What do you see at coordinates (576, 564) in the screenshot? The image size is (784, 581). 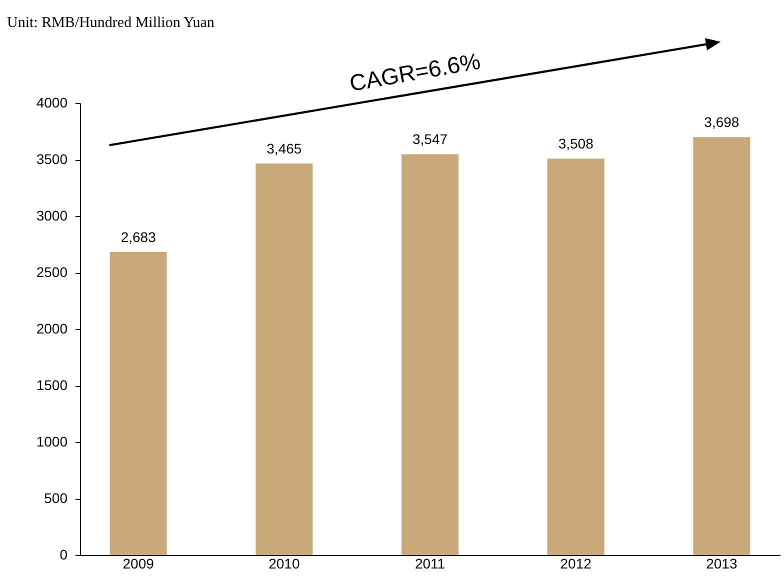 I see `x-tick-label: 2012` at bounding box center [576, 564].